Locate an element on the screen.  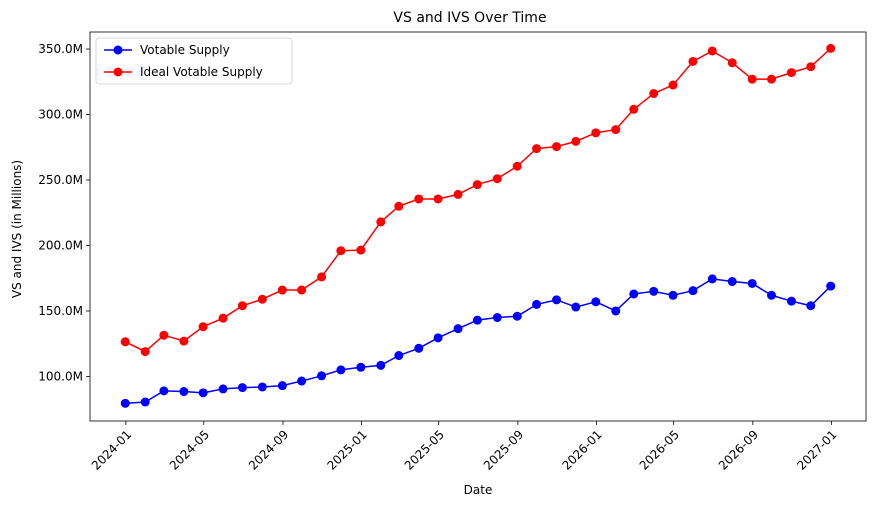
y-tick-label: 350.0M is located at coordinates (60, 49).